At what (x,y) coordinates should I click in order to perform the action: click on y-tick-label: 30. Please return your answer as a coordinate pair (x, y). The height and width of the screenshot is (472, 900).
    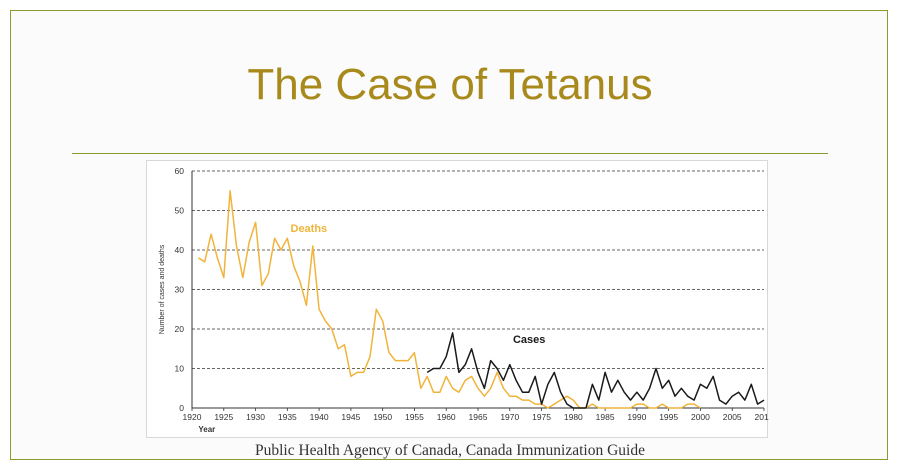
    Looking at the image, I should click on (180, 290).